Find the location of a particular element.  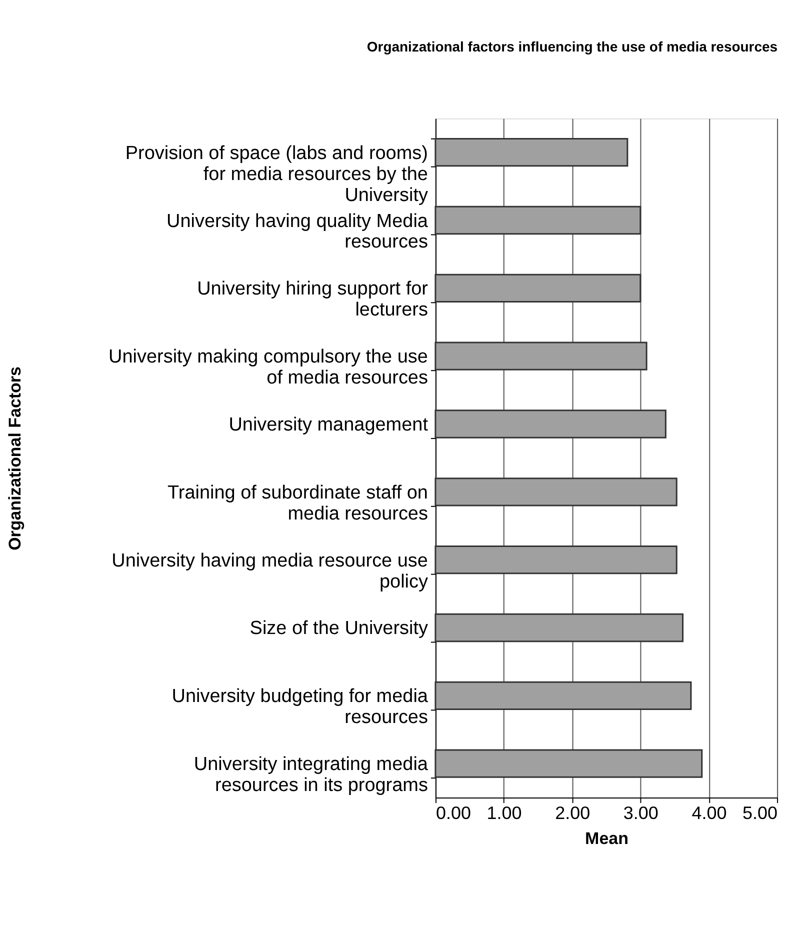

y-tick-label: Size of the University is located at coordinates (339, 629).